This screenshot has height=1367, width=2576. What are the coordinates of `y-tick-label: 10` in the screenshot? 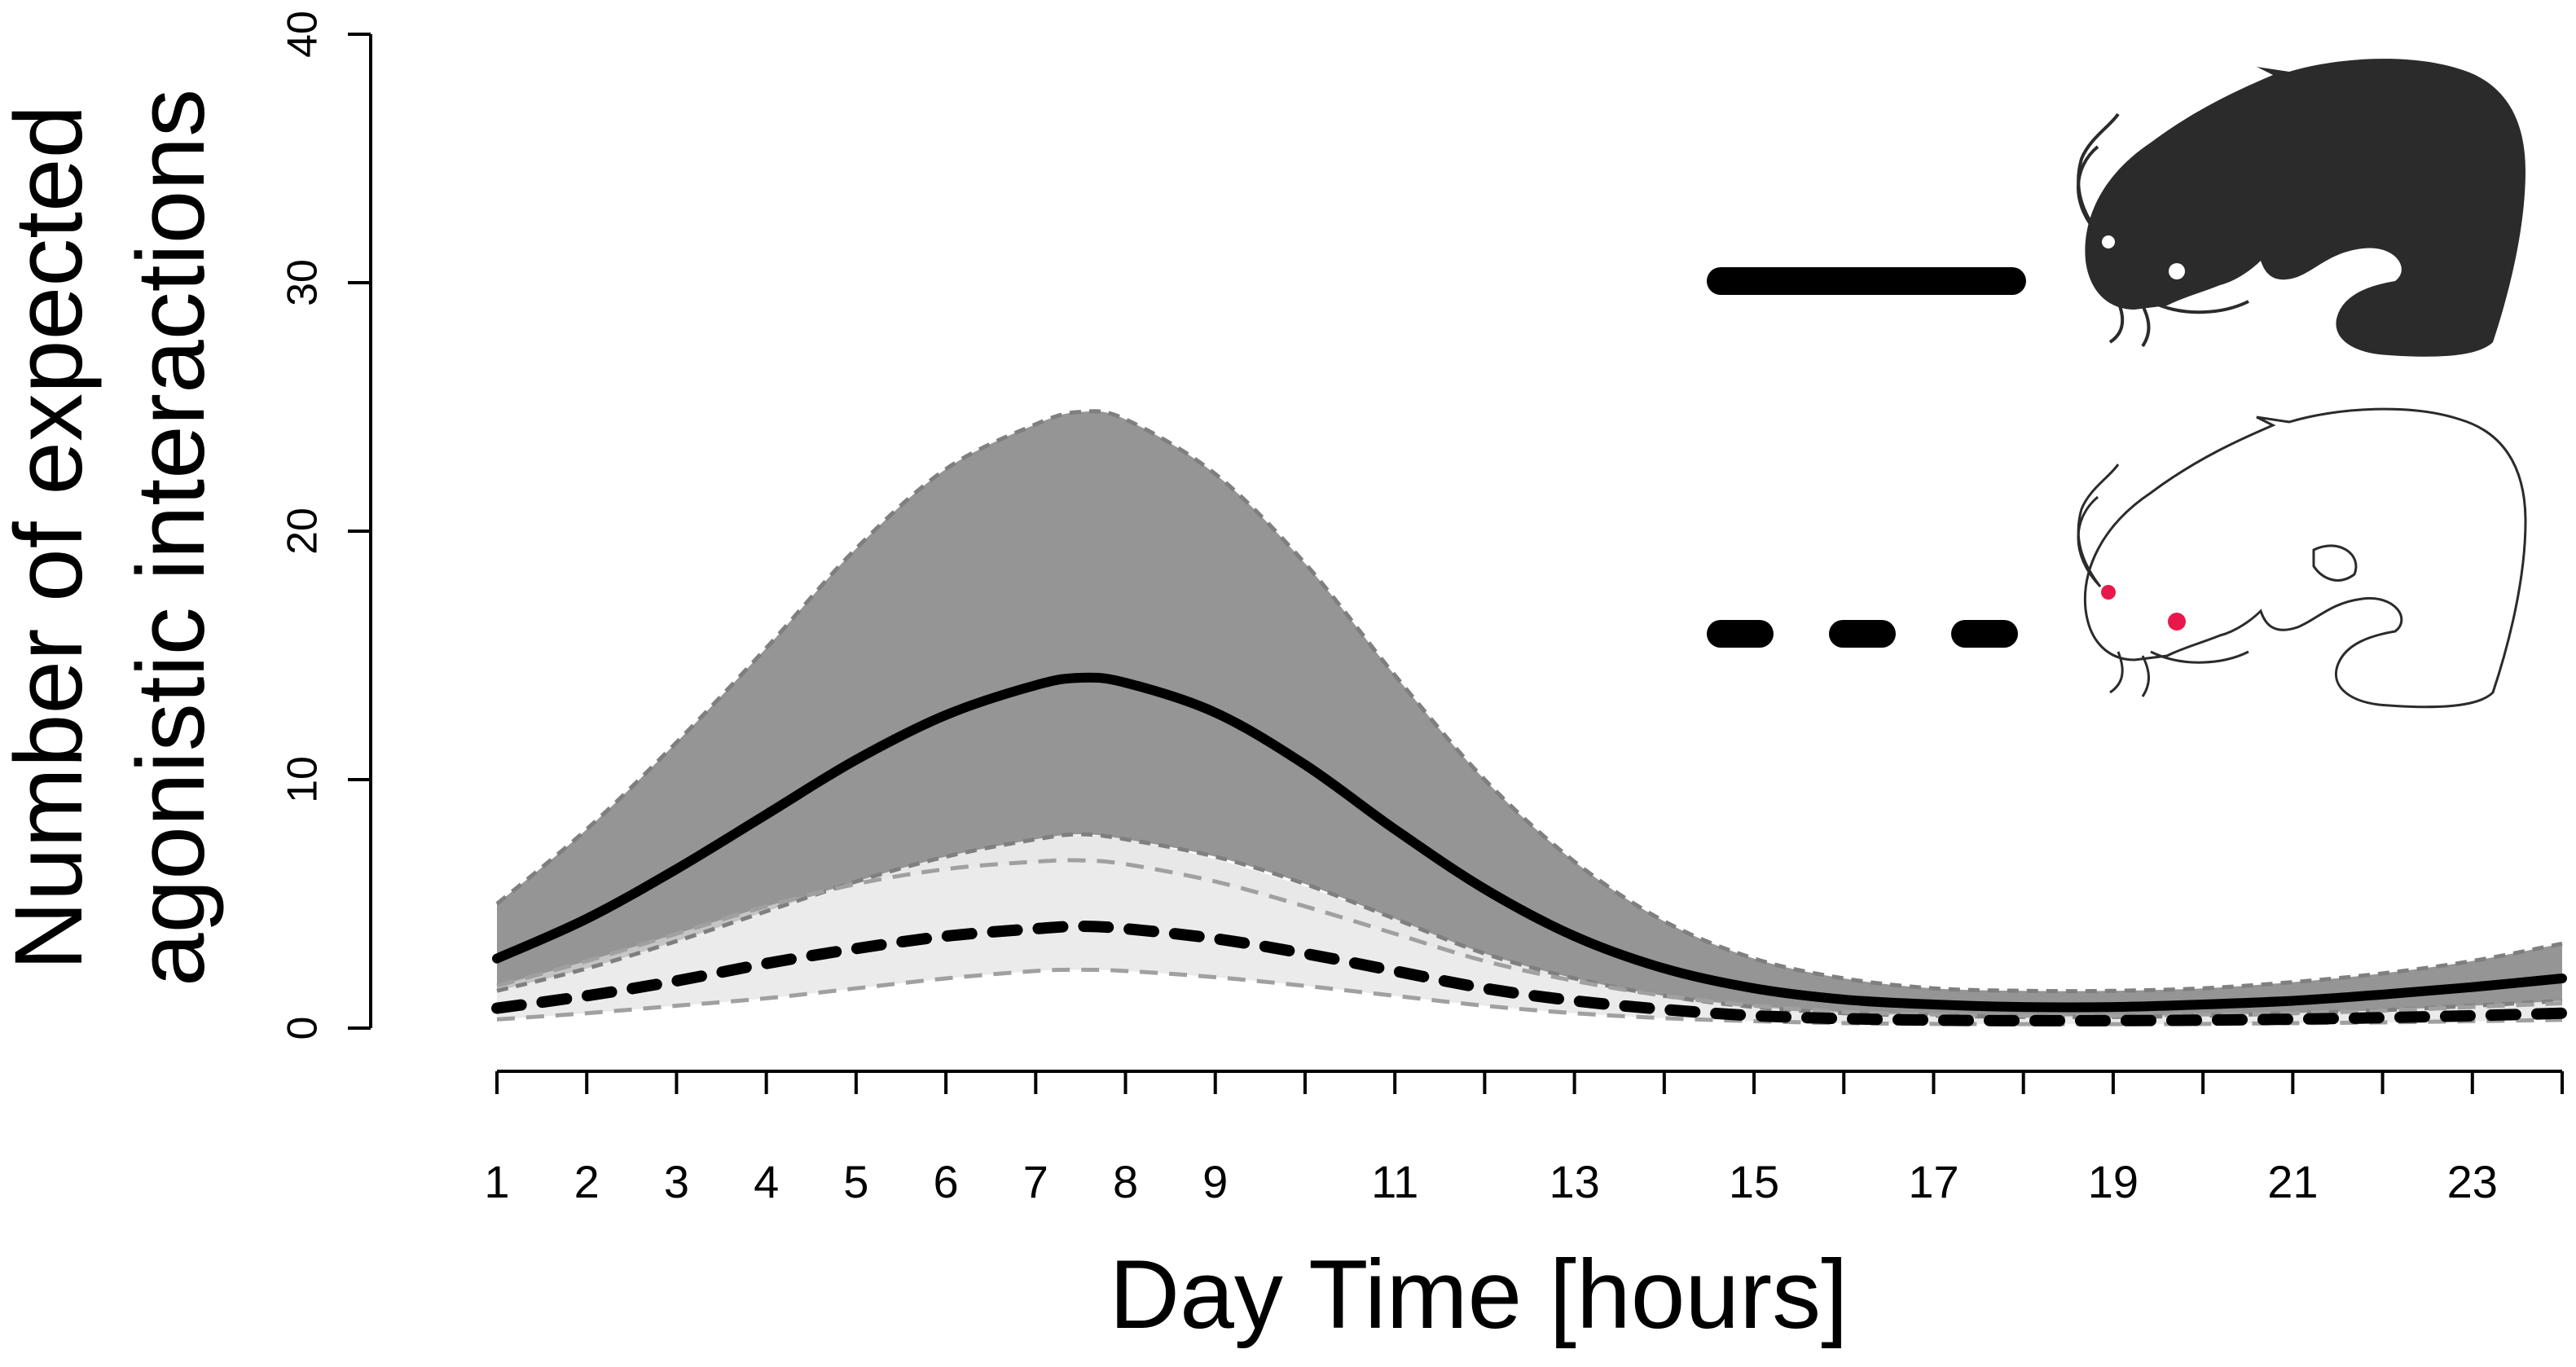 It's located at (303, 779).